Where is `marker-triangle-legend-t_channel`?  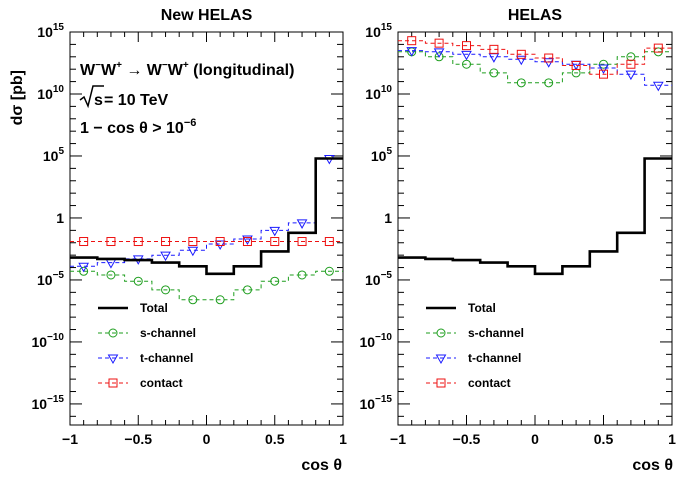
marker-triangle-legend-t_channel is located at coordinates (113, 359).